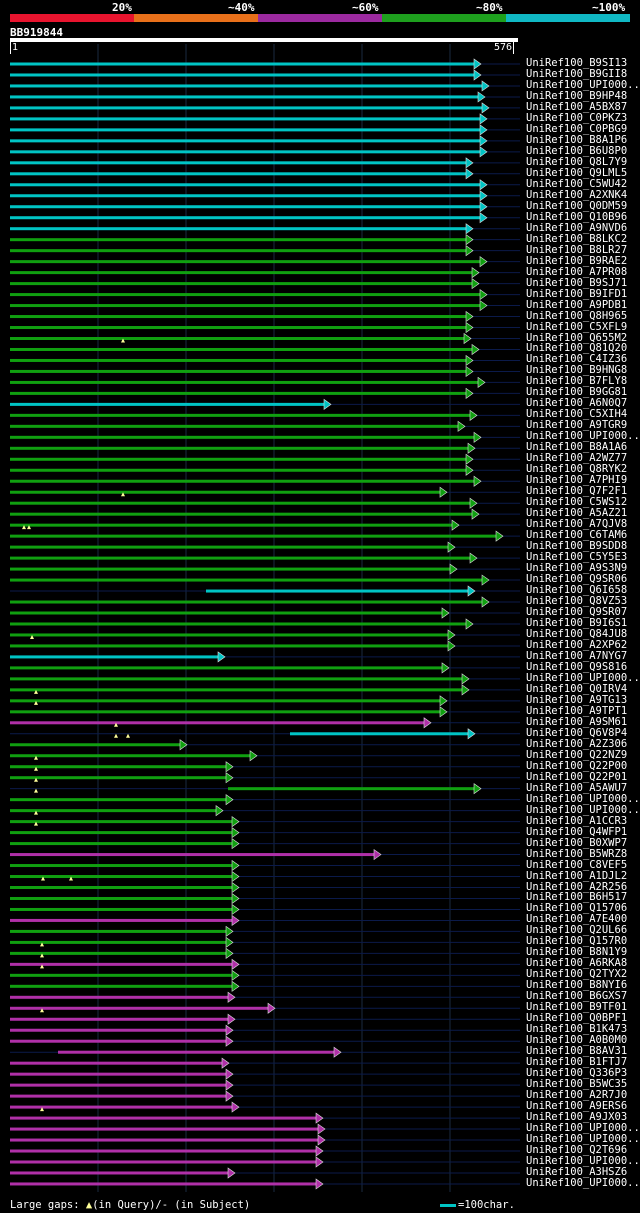  Describe the element at coordinates (577, 74) in the screenshot. I see `hit-label: UniRef100_B9GII8` at that location.